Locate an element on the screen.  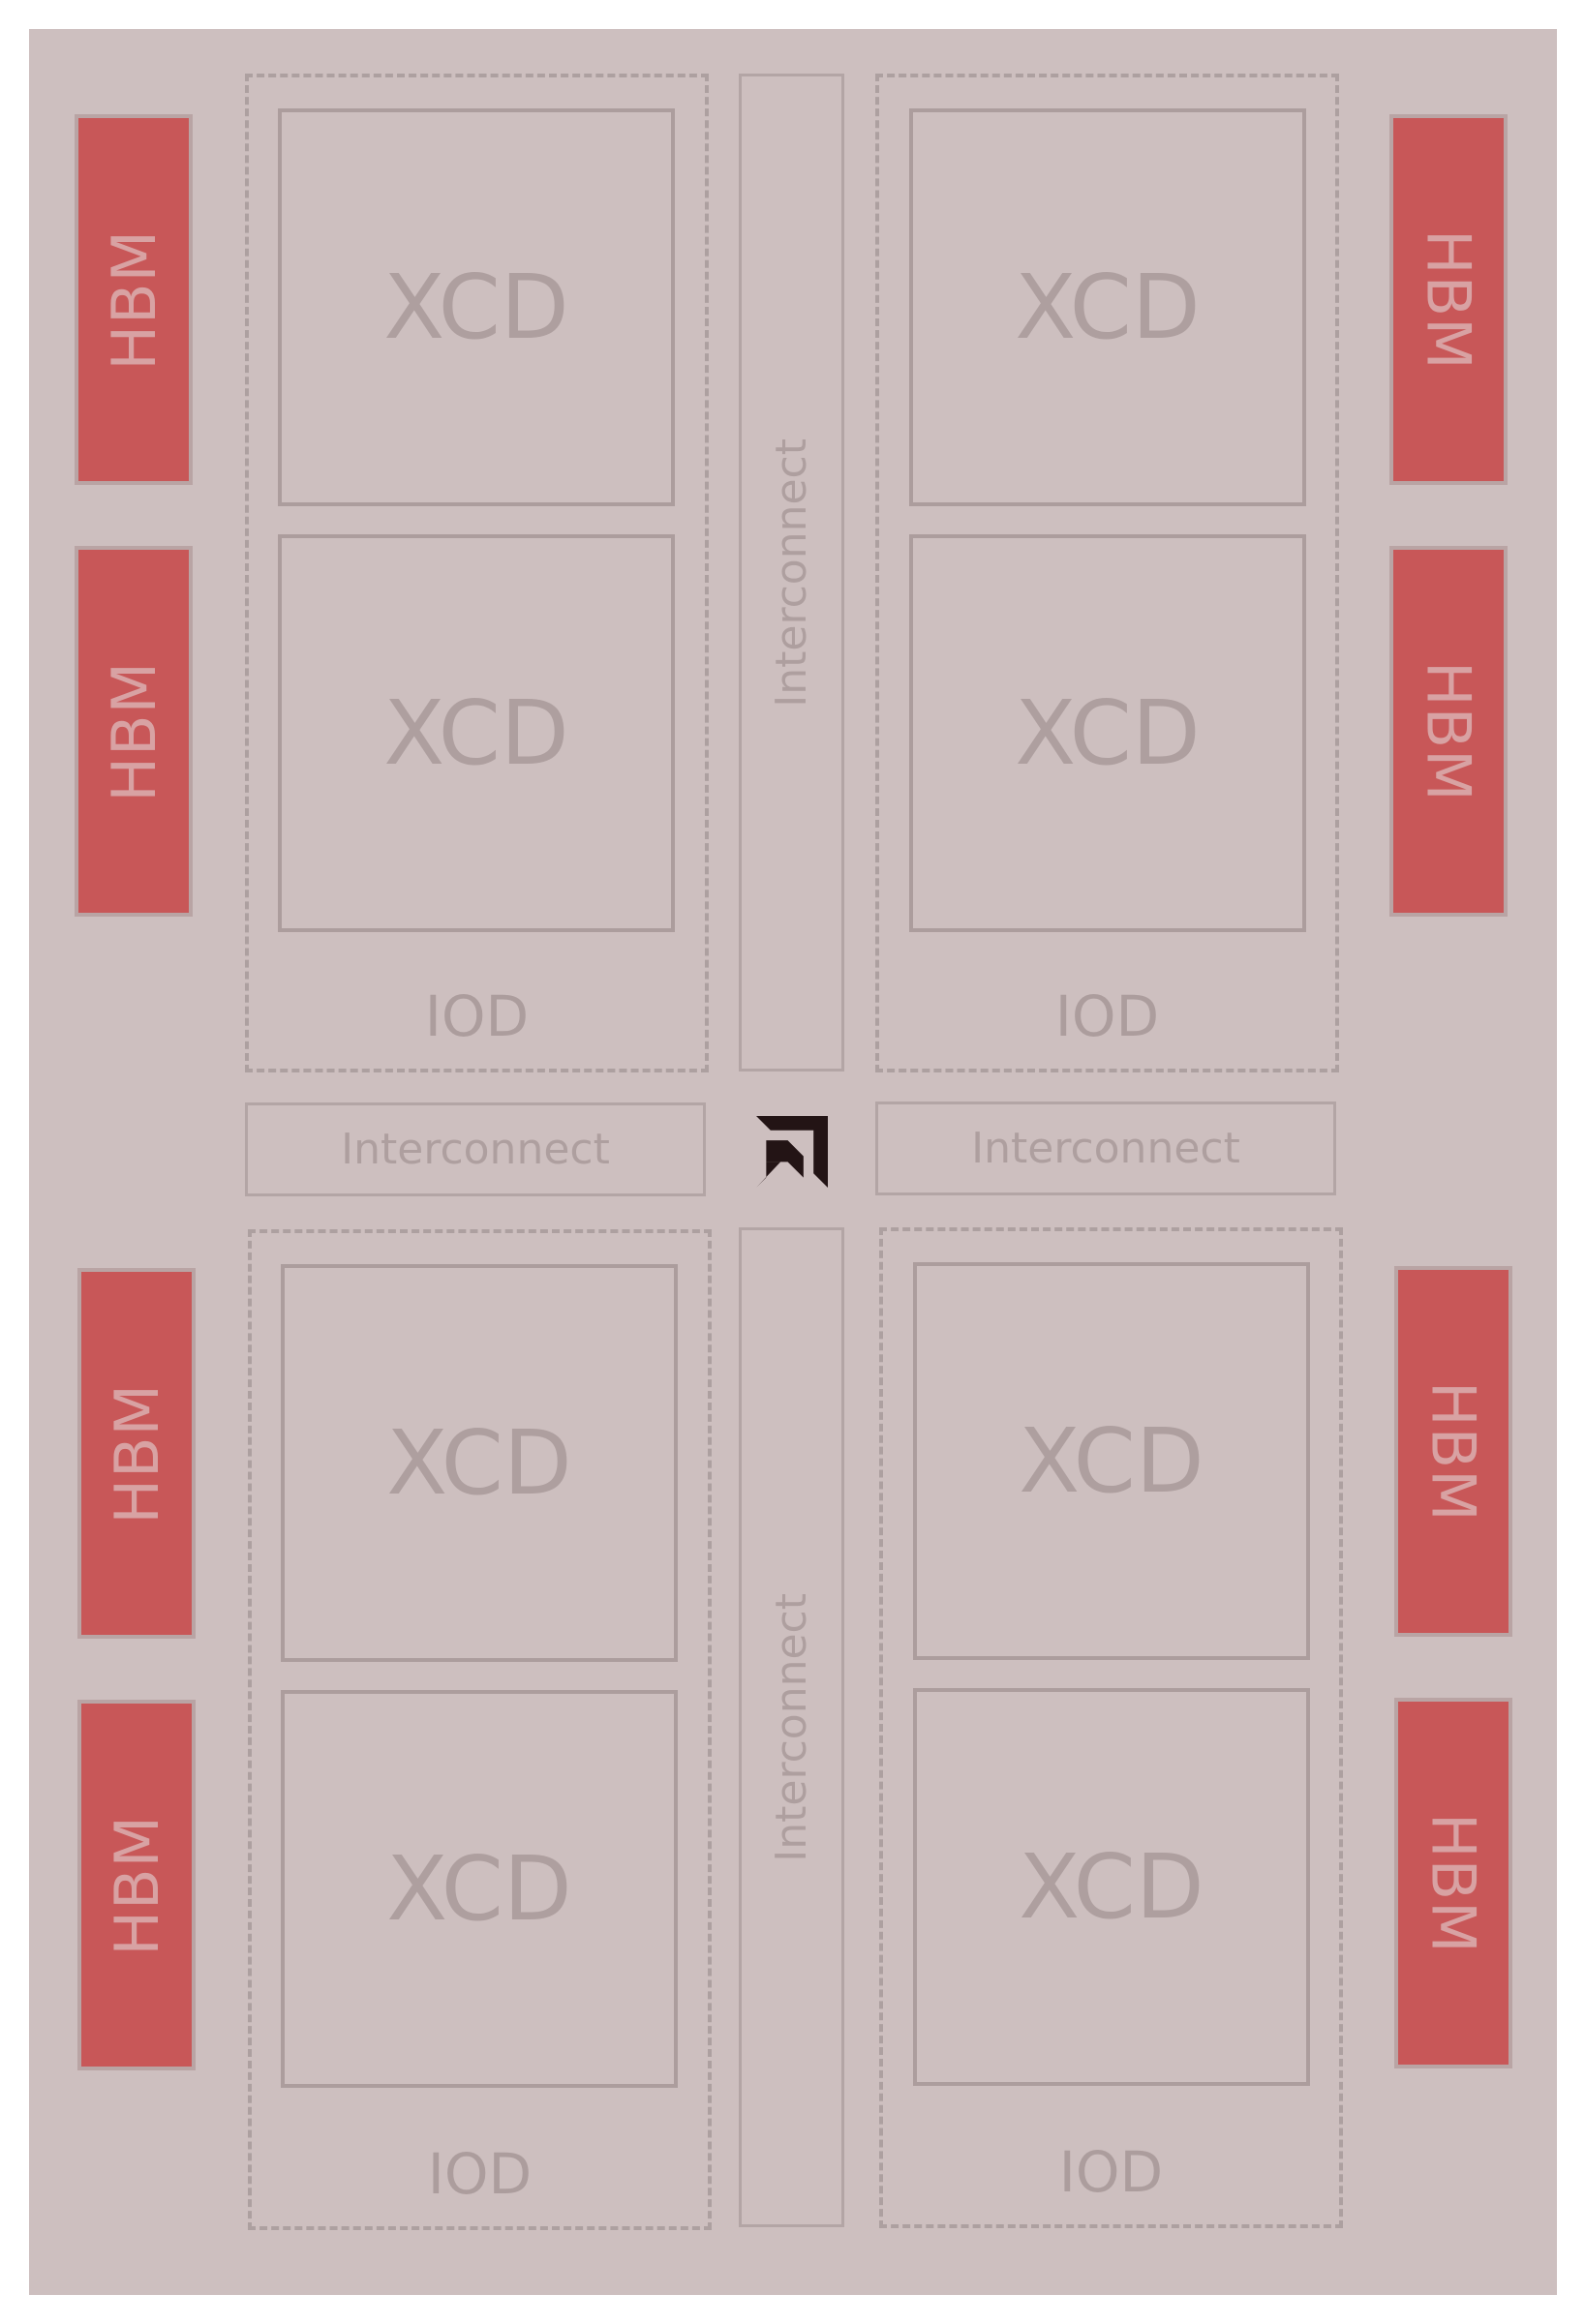
iod-top-right: IOD is located at coordinates (1107, 573).